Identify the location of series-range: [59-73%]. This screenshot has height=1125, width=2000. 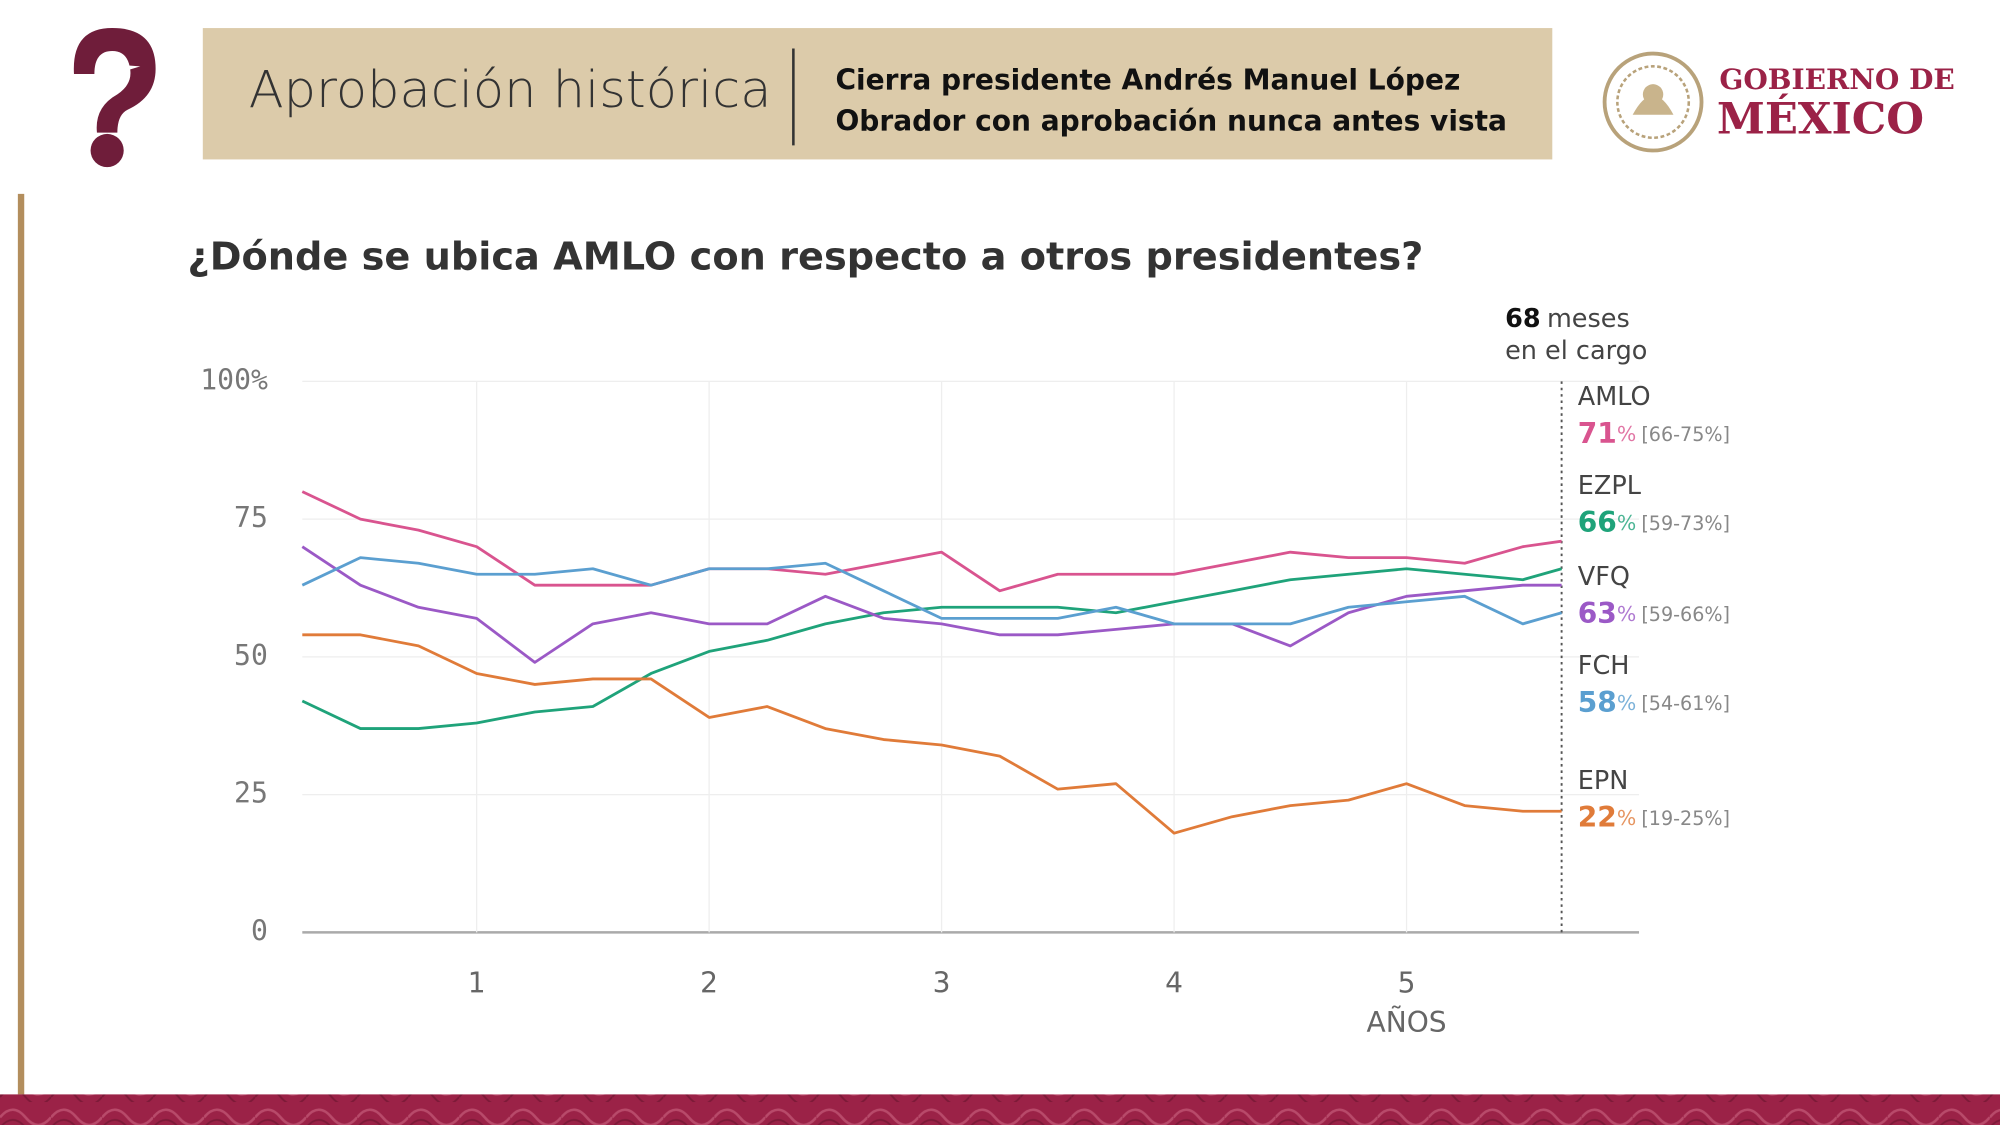
(1685, 523).